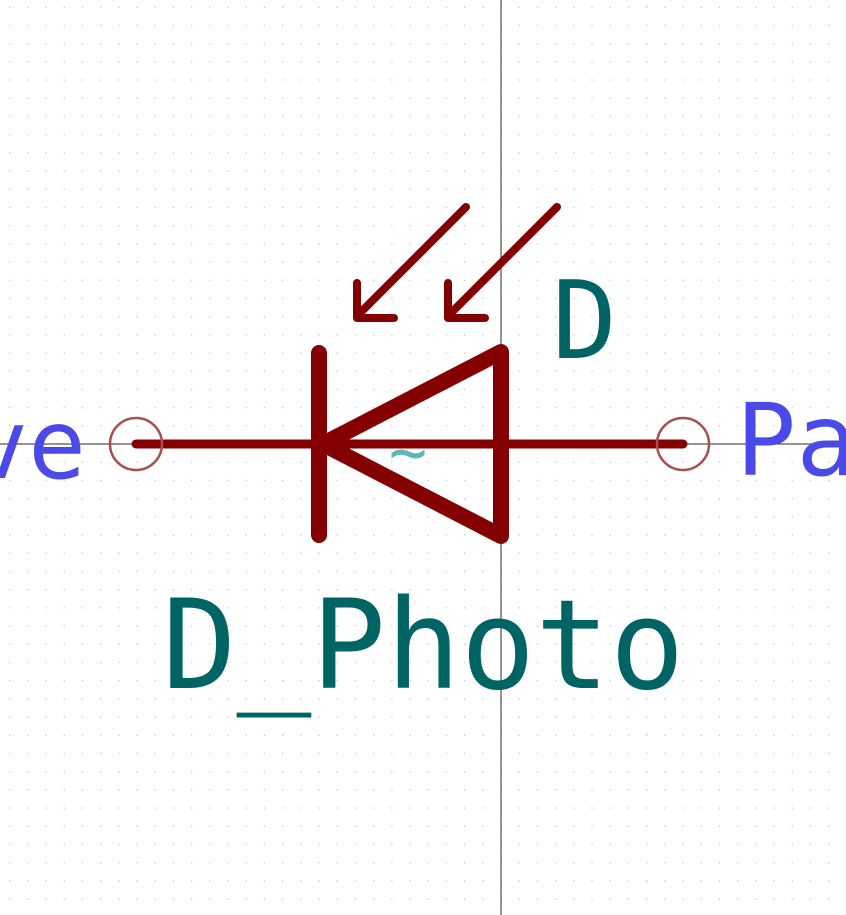  I want to click on reference-designator: D, so click(584, 321).